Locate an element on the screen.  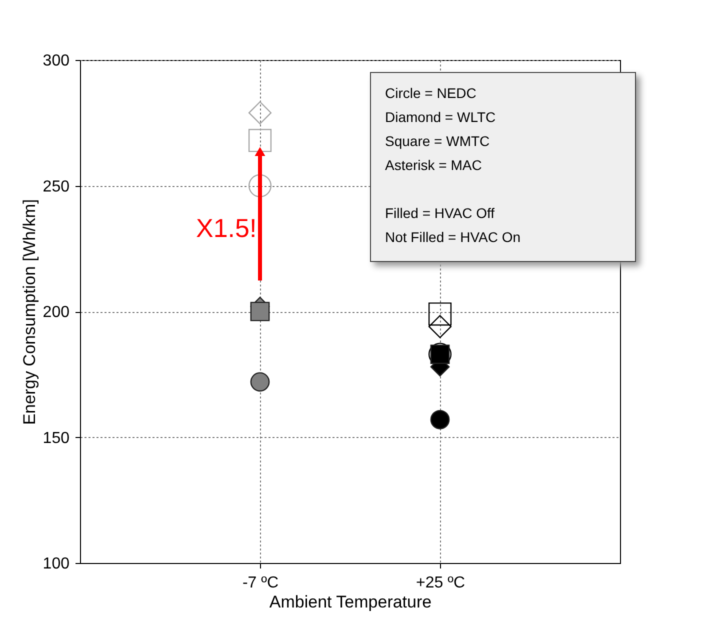
annotation: X1.5! is located at coordinates (226, 228).